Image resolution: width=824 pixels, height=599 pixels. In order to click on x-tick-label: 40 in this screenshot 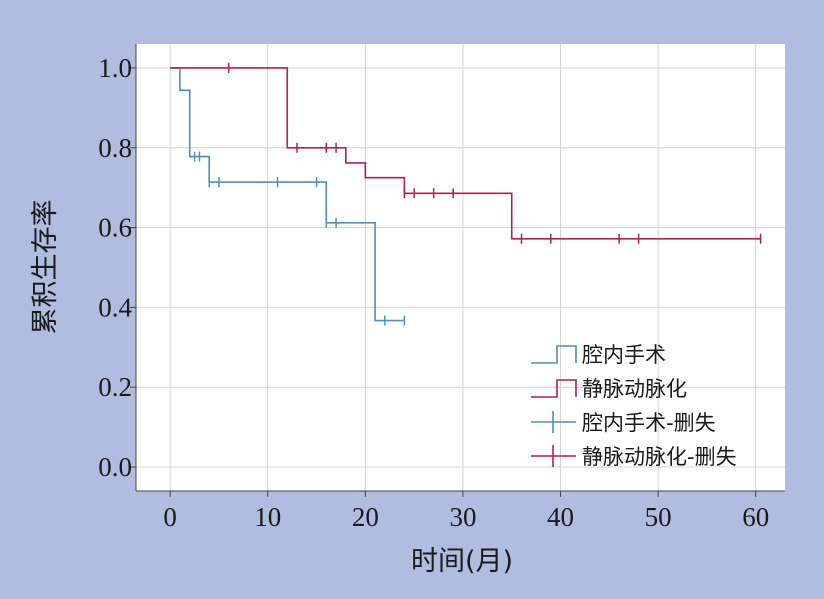, I will do `click(560, 517)`.